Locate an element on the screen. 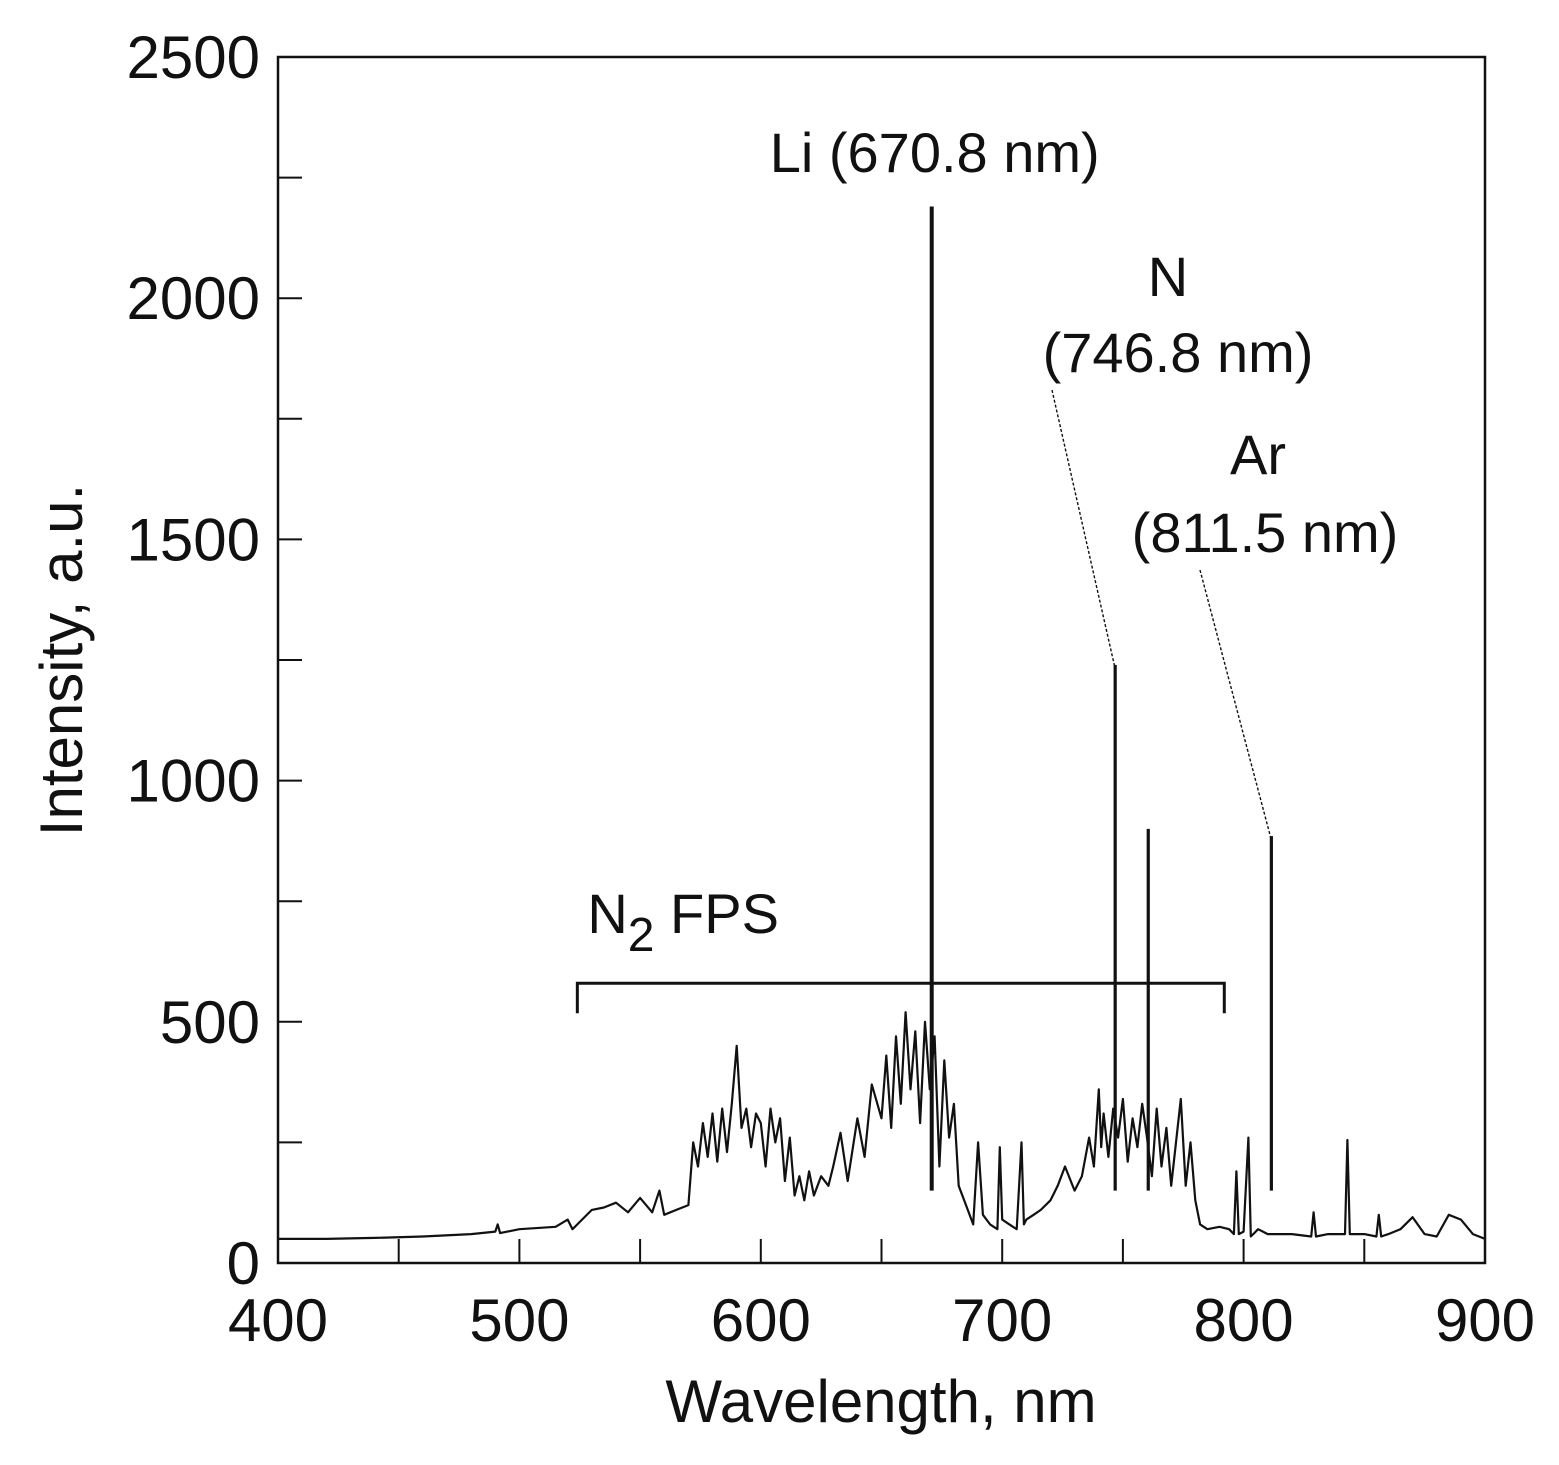 The image size is (1559, 1465). n-peak-label: N is located at coordinates (1168, 276).